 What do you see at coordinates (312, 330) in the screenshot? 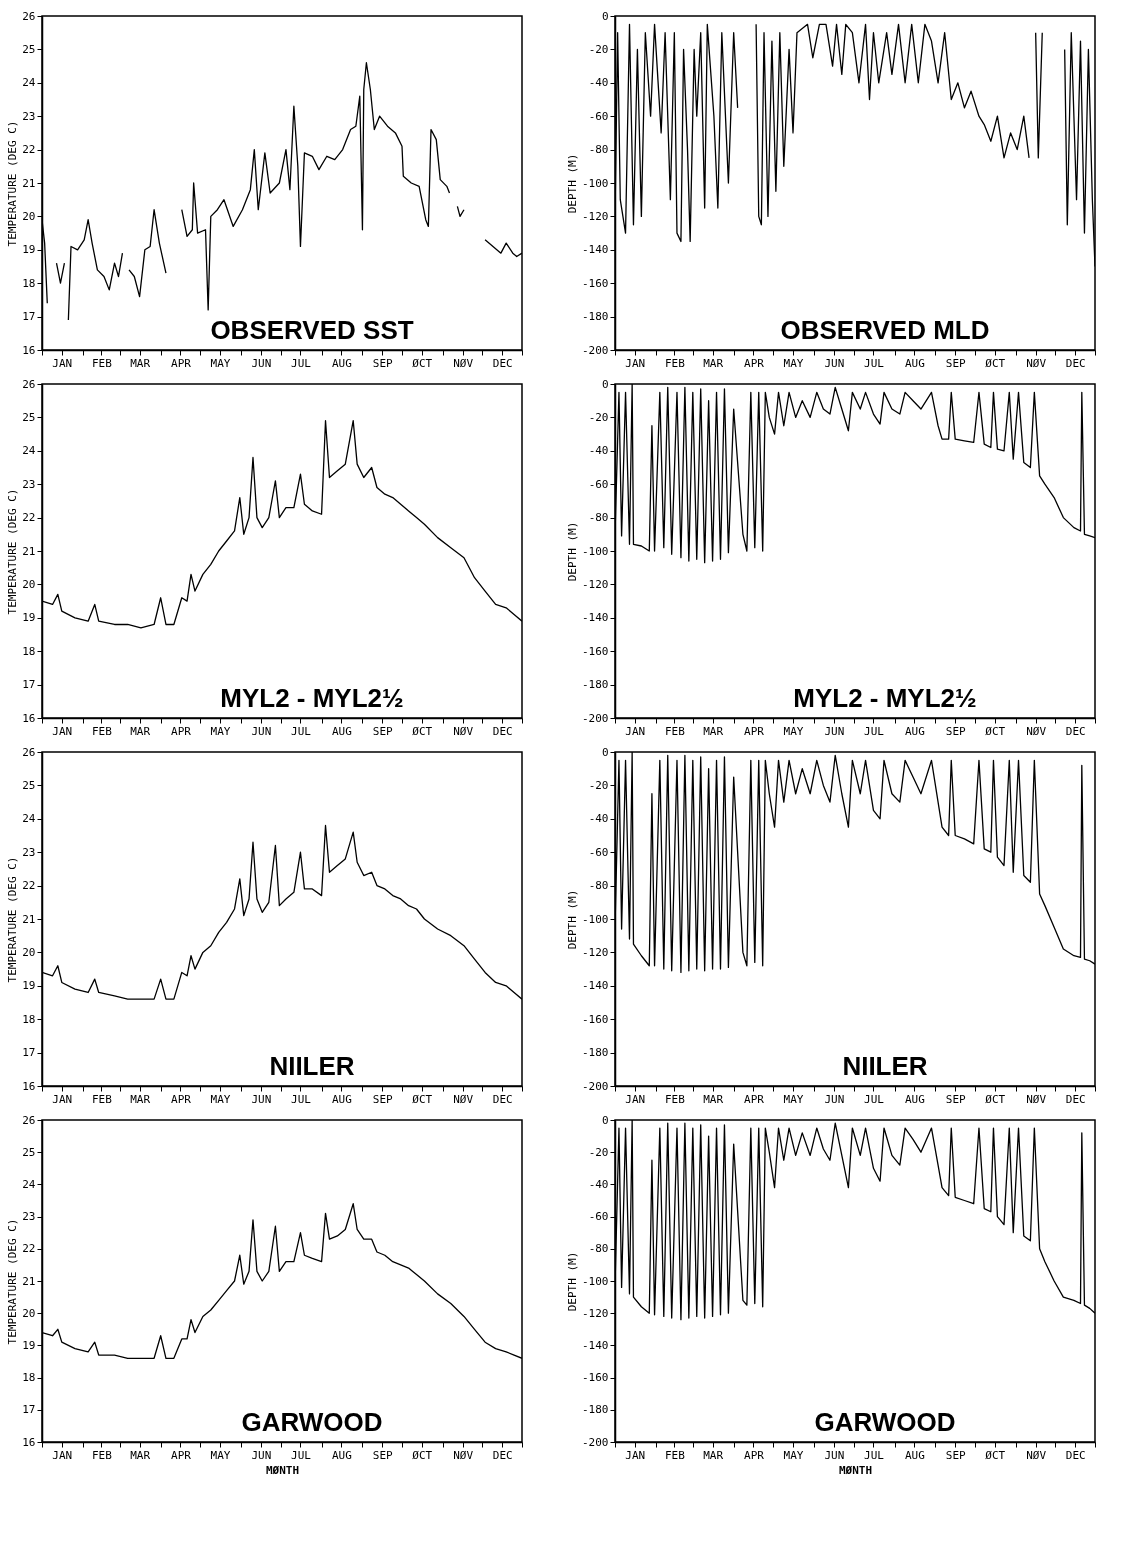
I see `text: OBSERVED SST` at bounding box center [312, 330].